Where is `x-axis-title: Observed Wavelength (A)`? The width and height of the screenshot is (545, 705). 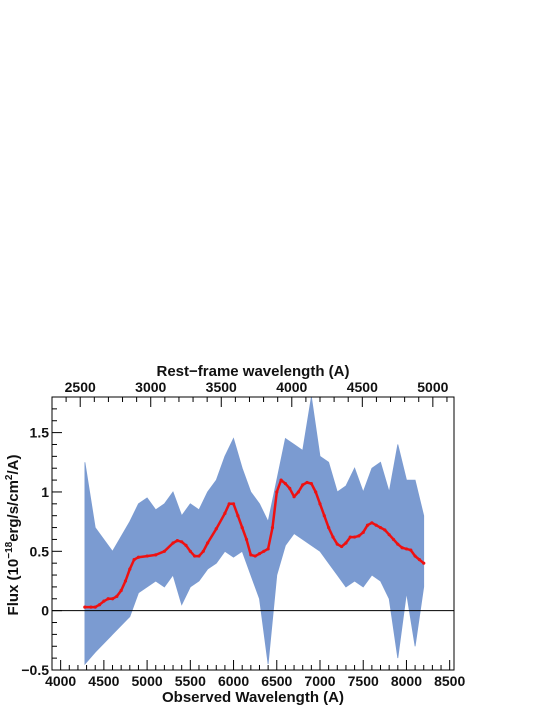 x-axis-title: Observed Wavelength (A) is located at coordinates (253, 697).